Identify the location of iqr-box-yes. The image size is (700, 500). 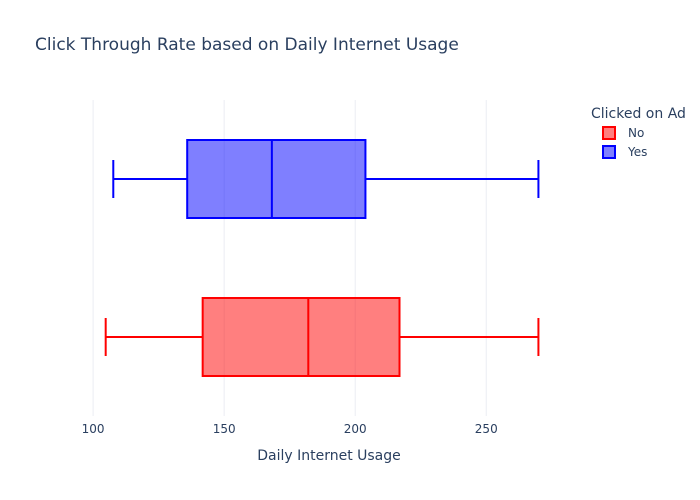
(276, 179).